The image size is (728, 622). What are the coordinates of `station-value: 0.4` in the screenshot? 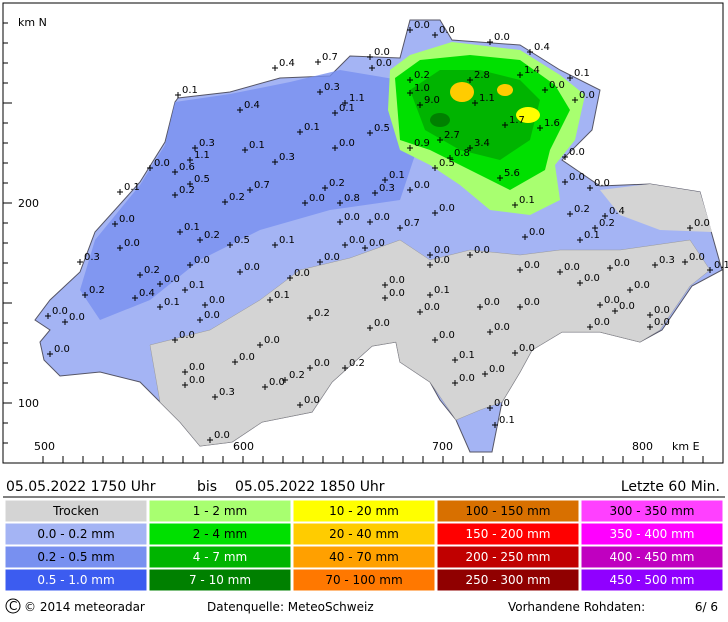 It's located at (617, 211).